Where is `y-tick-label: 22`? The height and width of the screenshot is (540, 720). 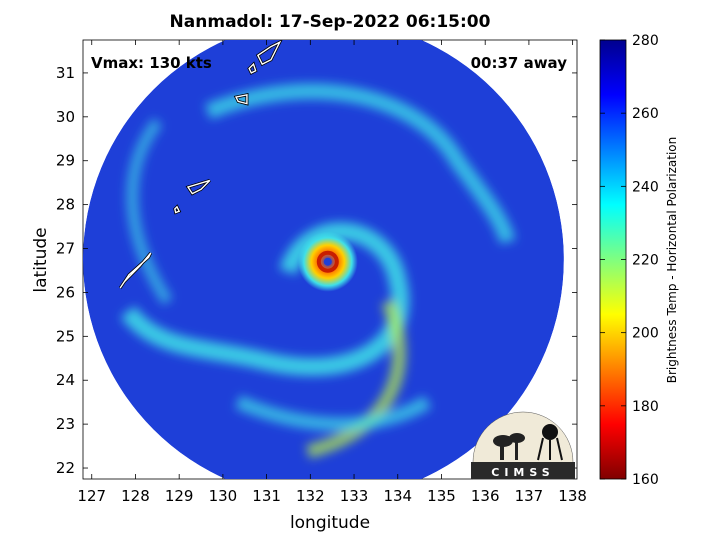 y-tick-label: 22 is located at coordinates (65, 468).